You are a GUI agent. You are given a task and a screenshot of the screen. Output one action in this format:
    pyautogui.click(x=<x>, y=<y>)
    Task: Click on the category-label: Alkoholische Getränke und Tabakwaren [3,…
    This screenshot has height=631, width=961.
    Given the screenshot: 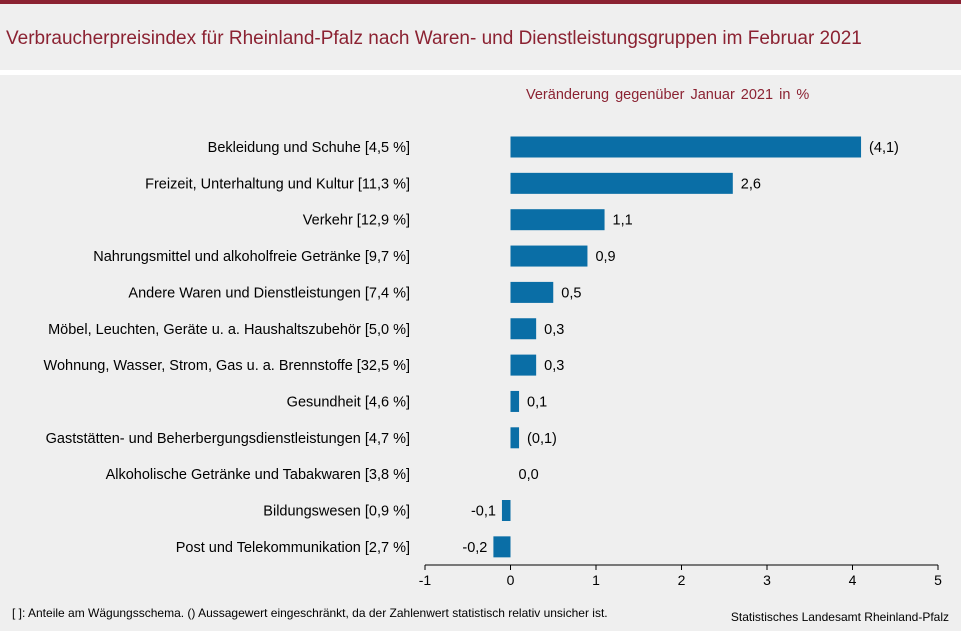 What is the action you would take?
    pyautogui.click(x=258, y=475)
    